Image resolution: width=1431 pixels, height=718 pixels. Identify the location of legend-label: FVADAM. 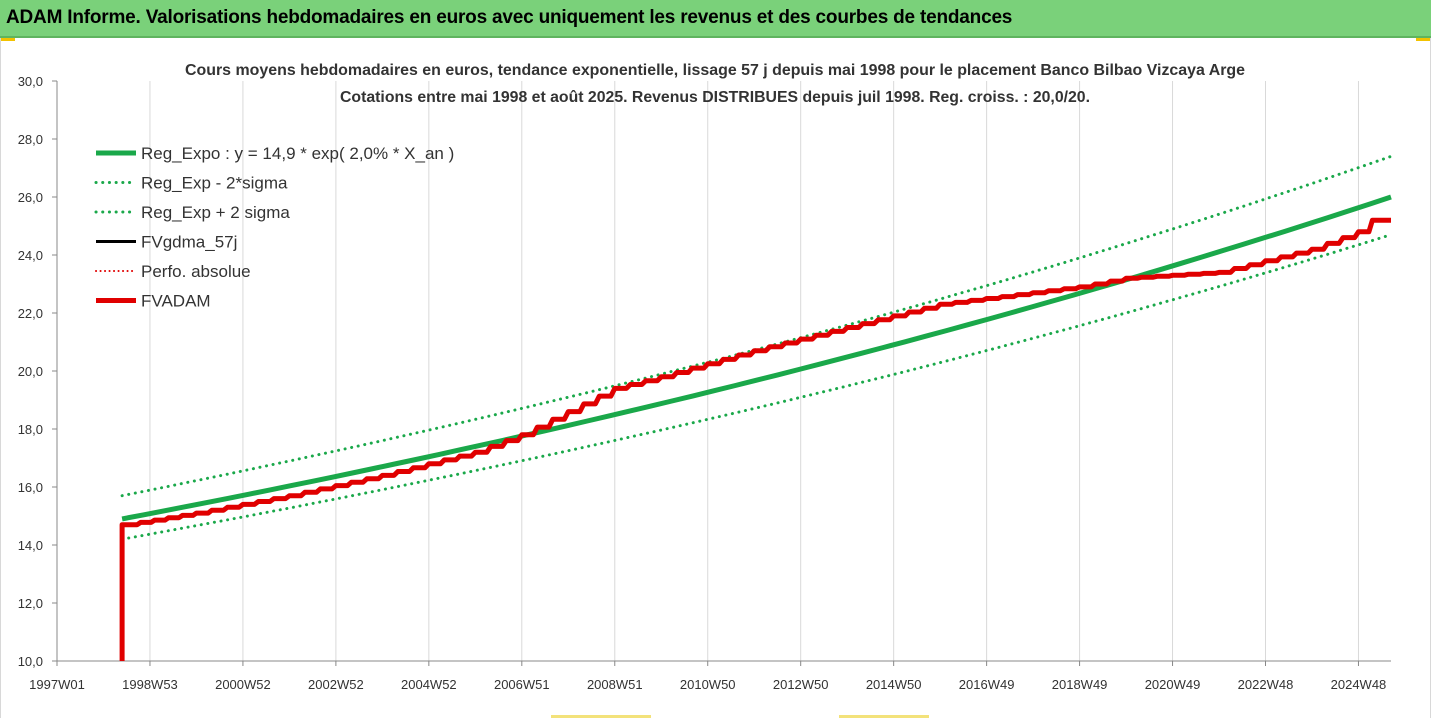
(176, 301).